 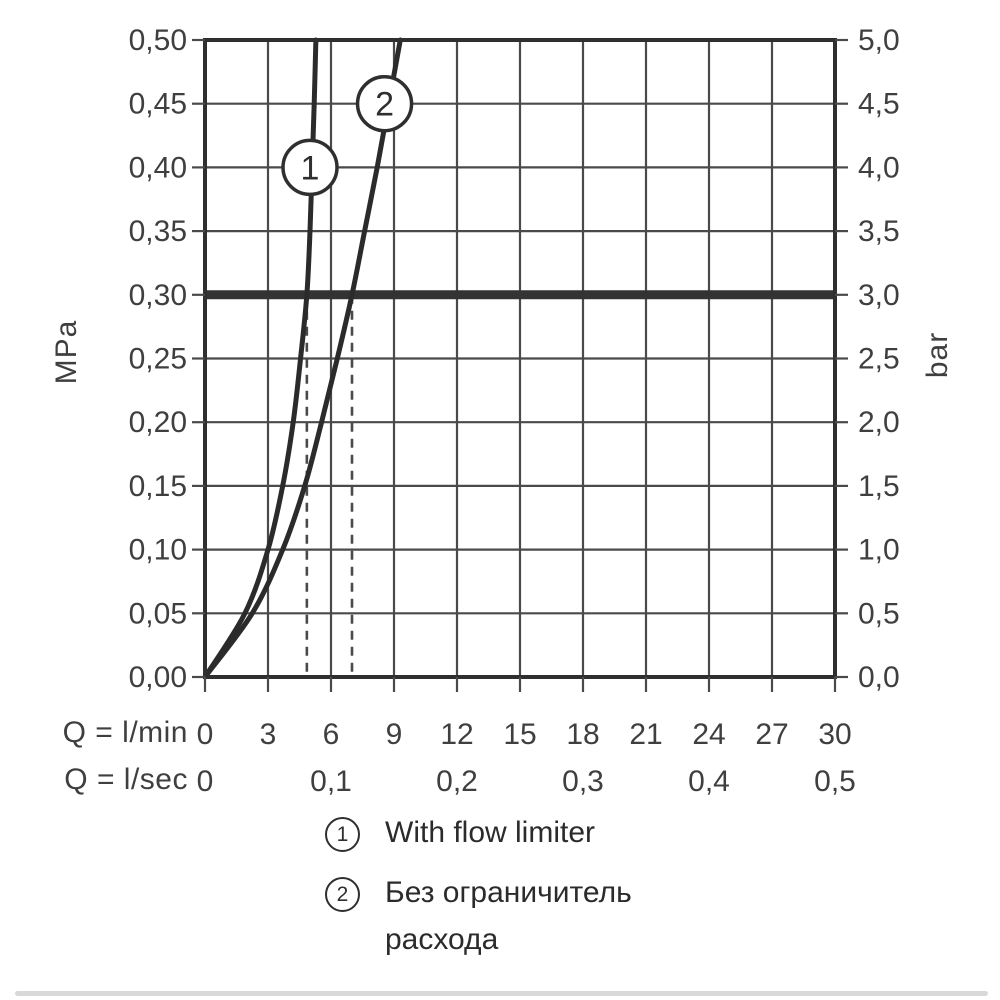 I want to click on y-left-tick-label: 0,50, so click(x=158, y=40).